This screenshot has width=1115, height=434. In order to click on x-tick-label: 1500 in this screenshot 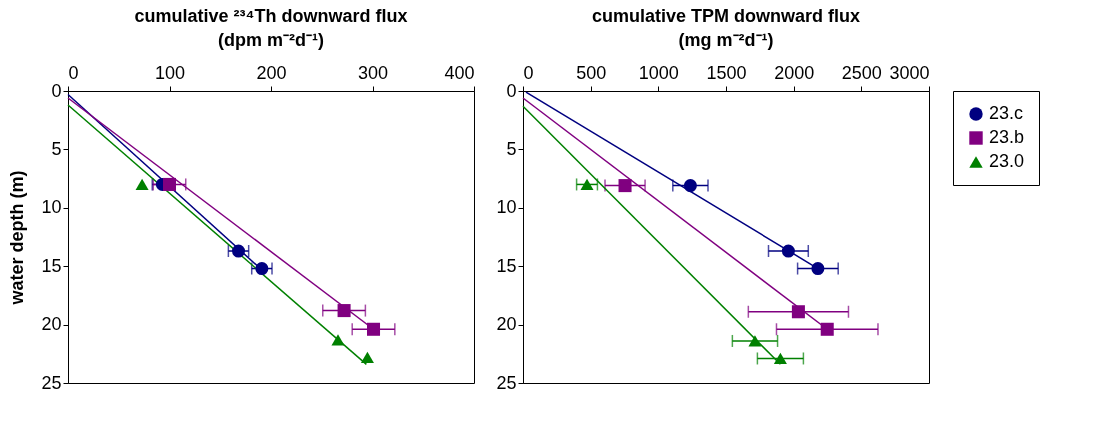, I will do `click(726, 72)`.